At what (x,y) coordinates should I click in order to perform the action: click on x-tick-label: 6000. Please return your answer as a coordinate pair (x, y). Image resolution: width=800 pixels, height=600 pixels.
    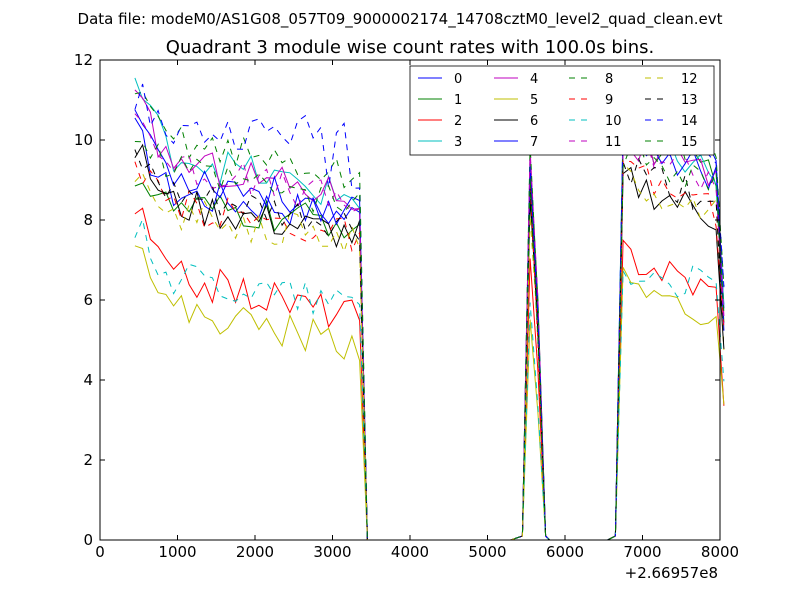
    Looking at the image, I should click on (565, 552).